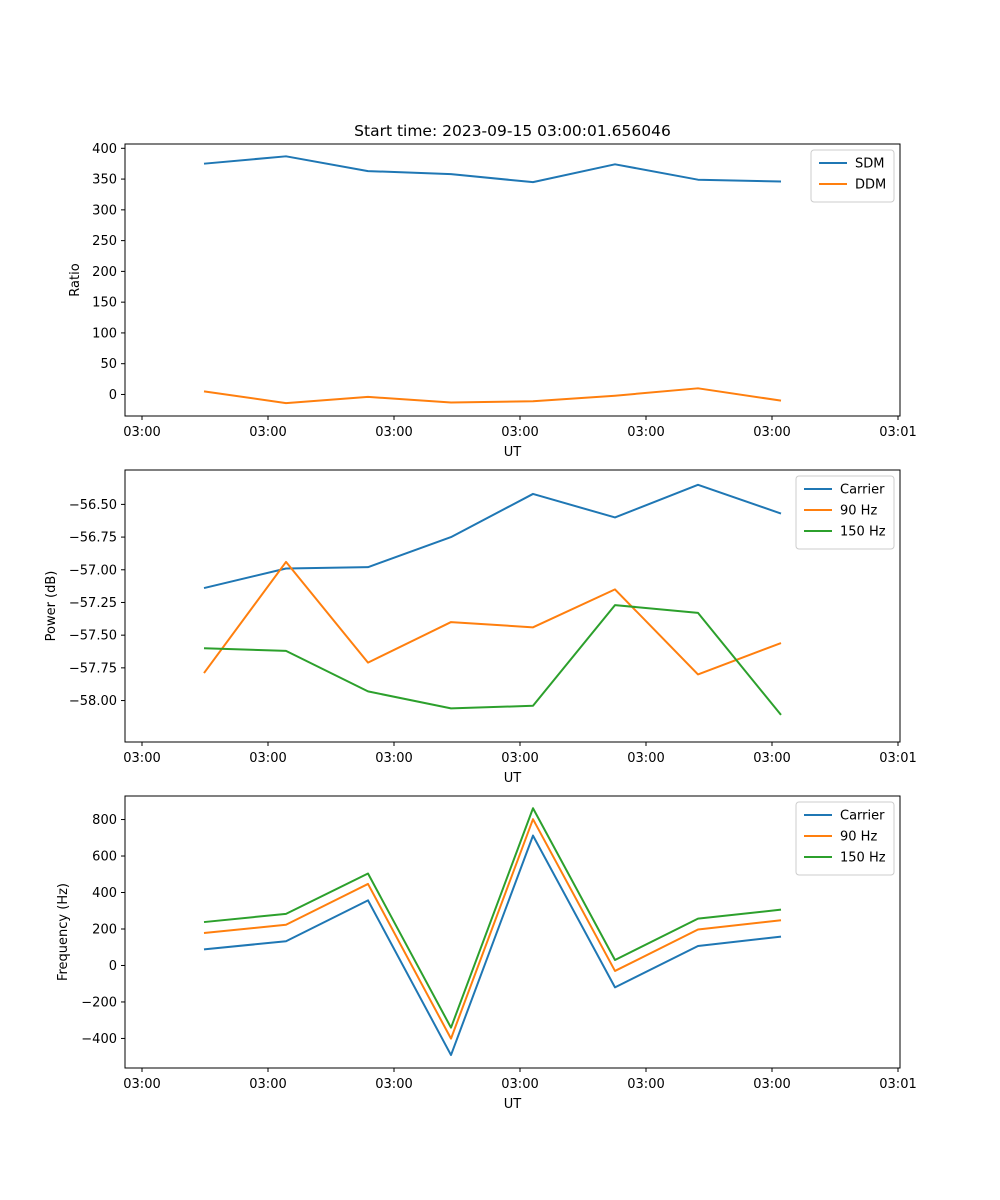 Image resolution: width=1000 pixels, height=1200 pixels. I want to click on y-tick-label: 800, so click(104, 820).